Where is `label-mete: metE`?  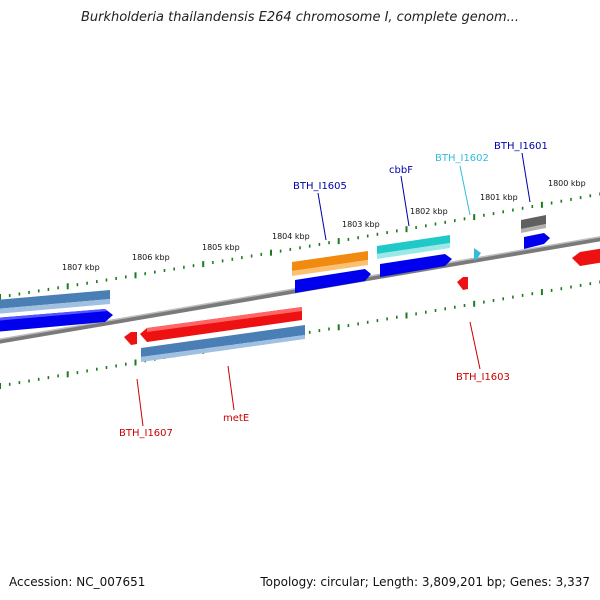
label-mete: metE is located at coordinates (236, 418).